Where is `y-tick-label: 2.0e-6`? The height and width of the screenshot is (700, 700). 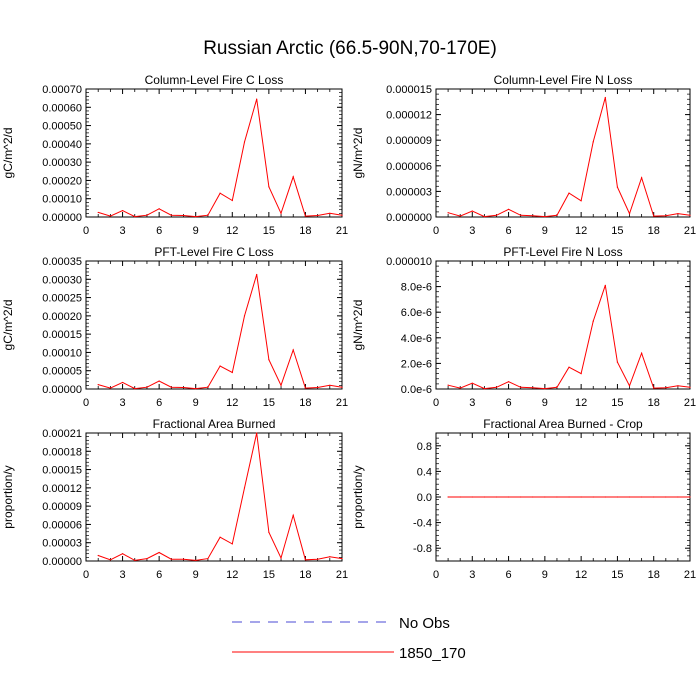 y-tick-label: 2.0e-6 is located at coordinates (416, 364).